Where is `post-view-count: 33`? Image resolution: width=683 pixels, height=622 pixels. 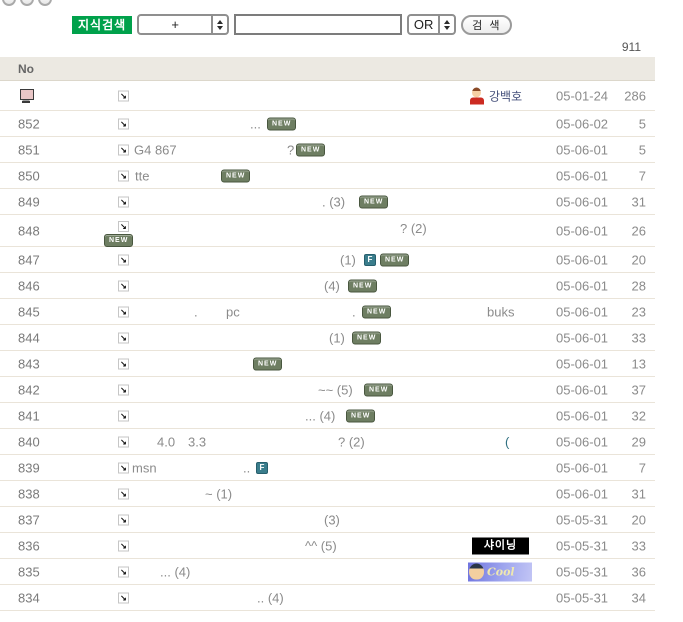
post-view-count: 33 is located at coordinates (638, 545).